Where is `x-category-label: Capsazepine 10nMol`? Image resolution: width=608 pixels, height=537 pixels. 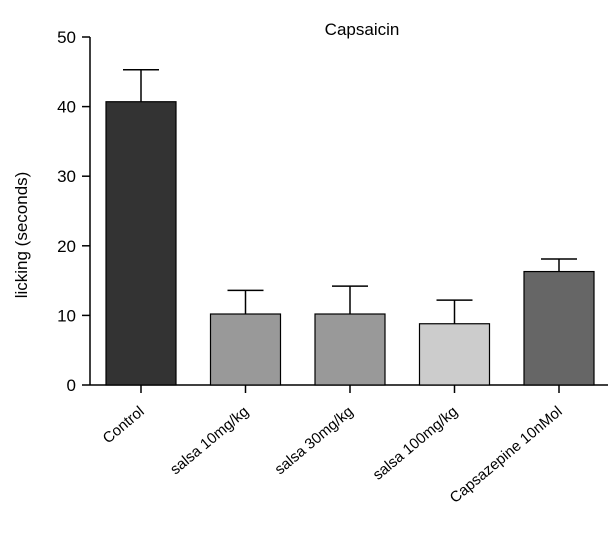
x-category-label: Capsazepine 10nMol is located at coordinates (506, 455).